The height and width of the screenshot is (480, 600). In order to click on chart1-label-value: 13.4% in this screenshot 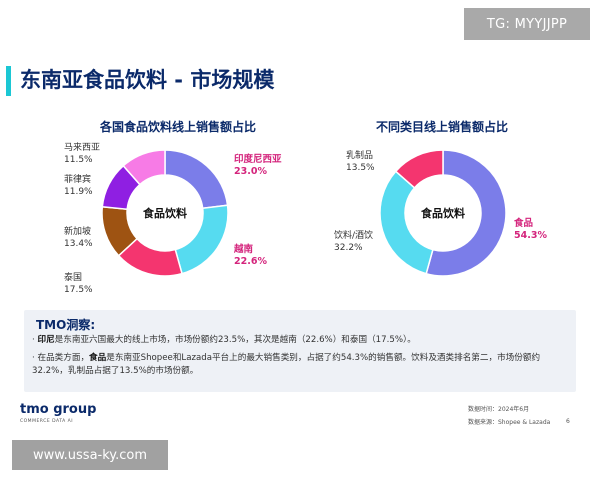, I will do `click(78, 244)`.